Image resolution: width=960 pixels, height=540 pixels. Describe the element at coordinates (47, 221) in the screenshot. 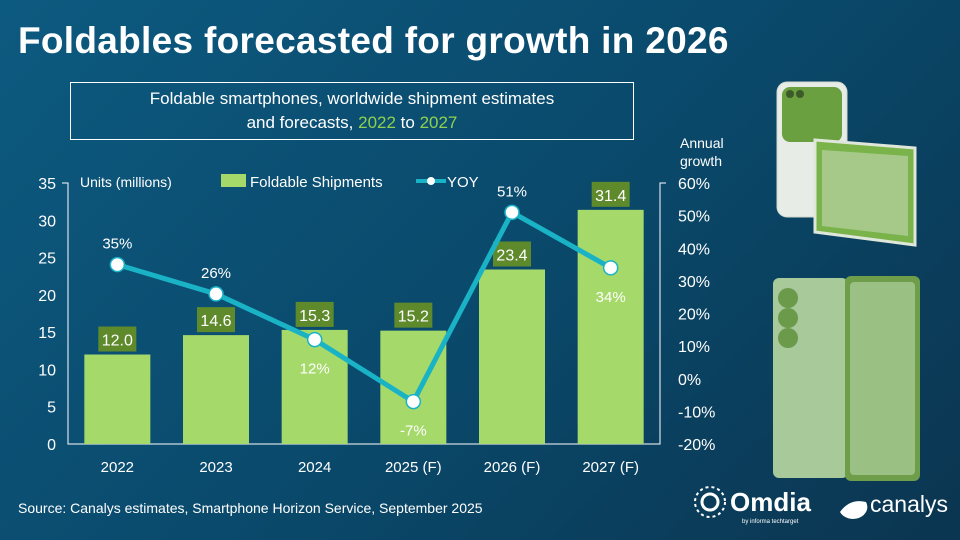

I see `y-tick-label: 30` at that location.